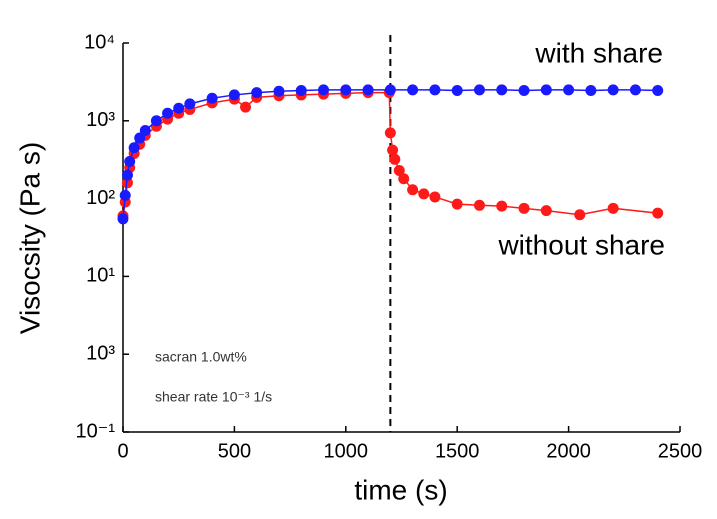  Describe the element at coordinates (122, 451) in the screenshot. I see `x-tick-label: 0` at that location.